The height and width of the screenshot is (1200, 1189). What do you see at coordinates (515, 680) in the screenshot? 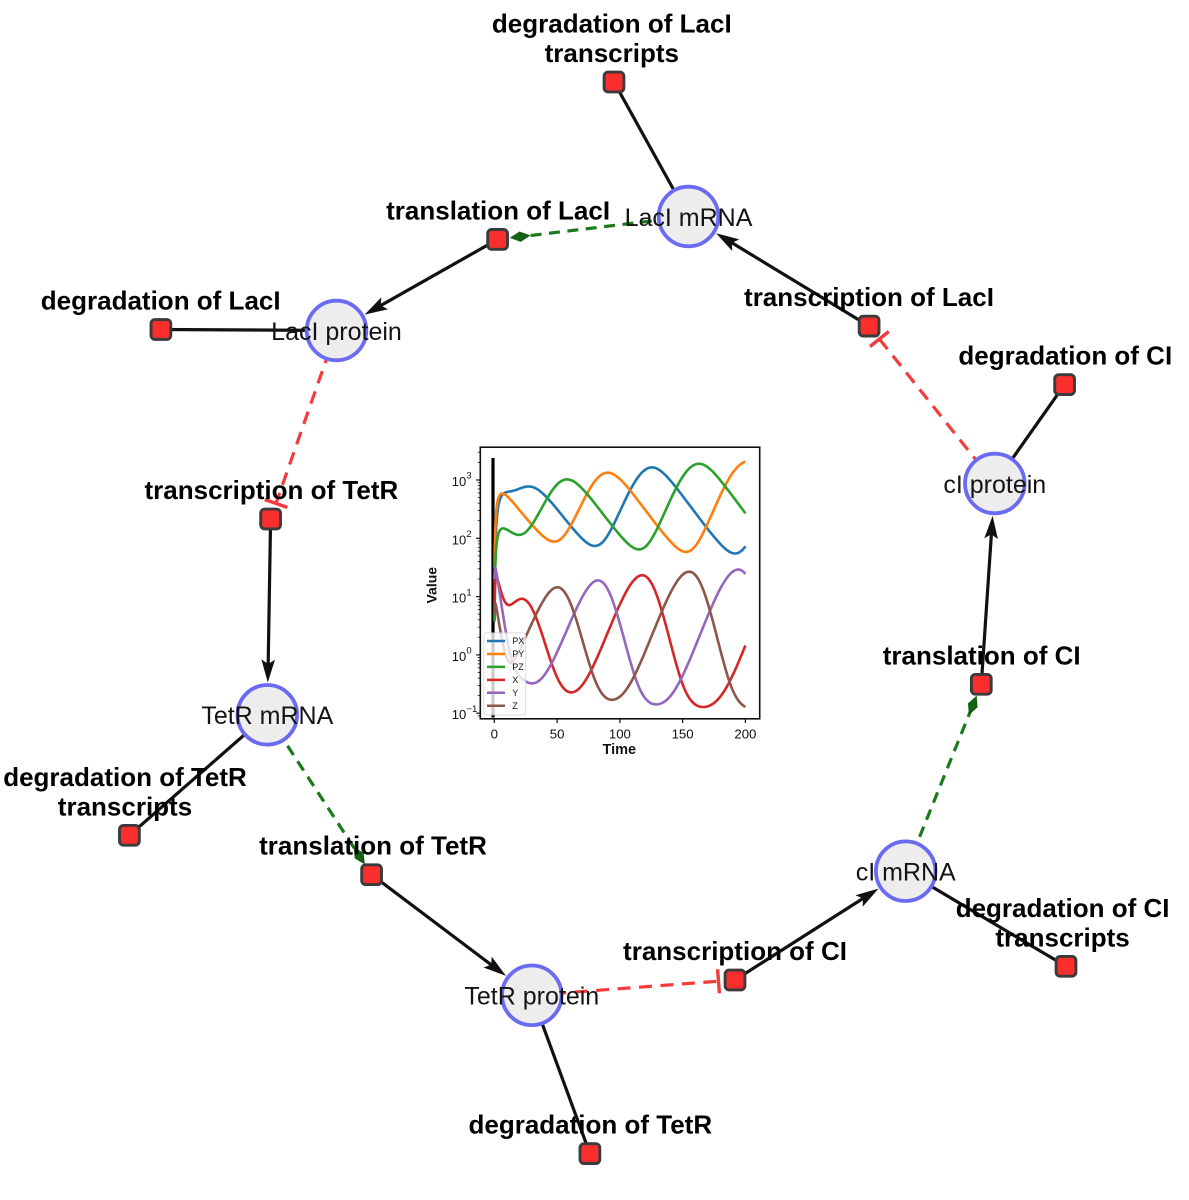
I see `svg-text: X` at bounding box center [515, 680].